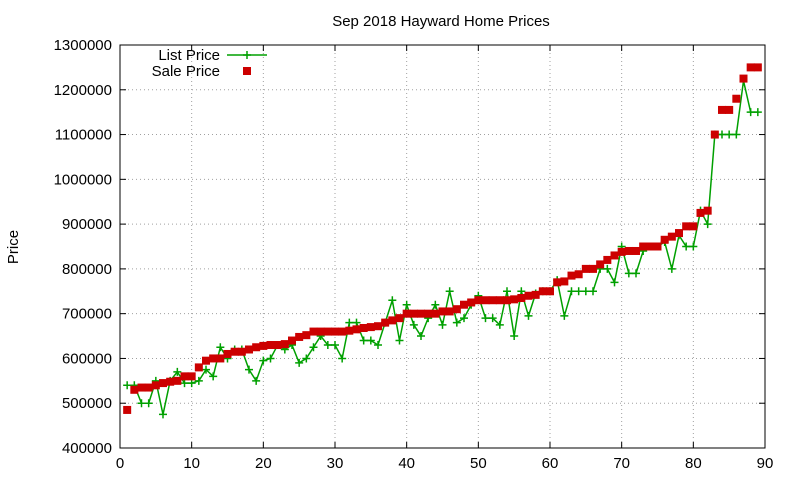 The image size is (800, 485). I want to click on x-tick-label: 10, so click(191, 463).